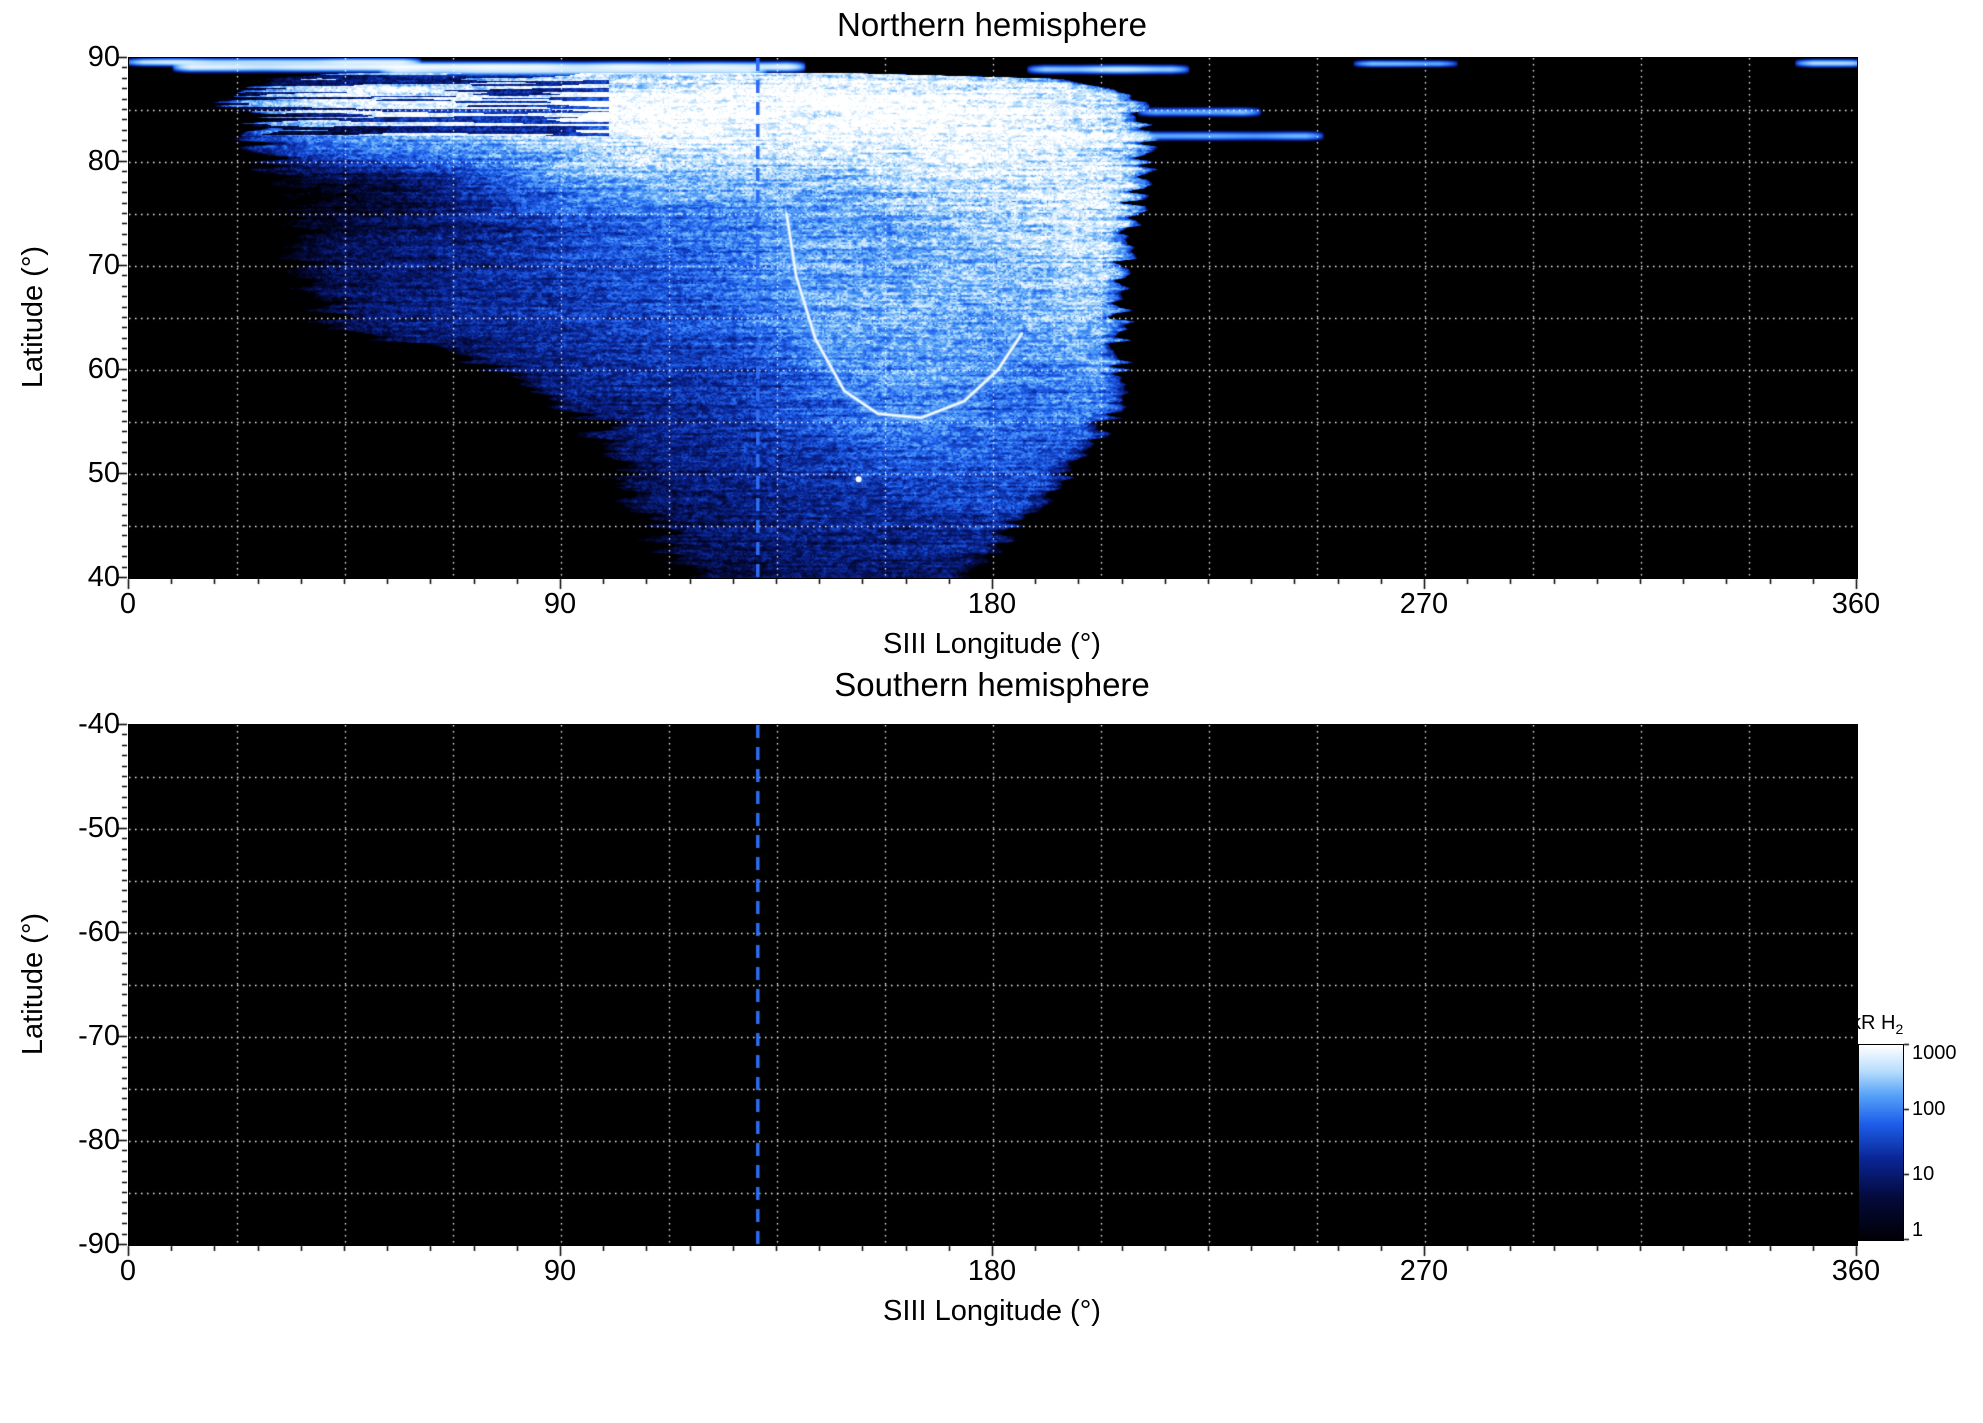 This screenshot has width=1983, height=1423. I want to click on south-x-tick-label: 270, so click(1424, 1271).